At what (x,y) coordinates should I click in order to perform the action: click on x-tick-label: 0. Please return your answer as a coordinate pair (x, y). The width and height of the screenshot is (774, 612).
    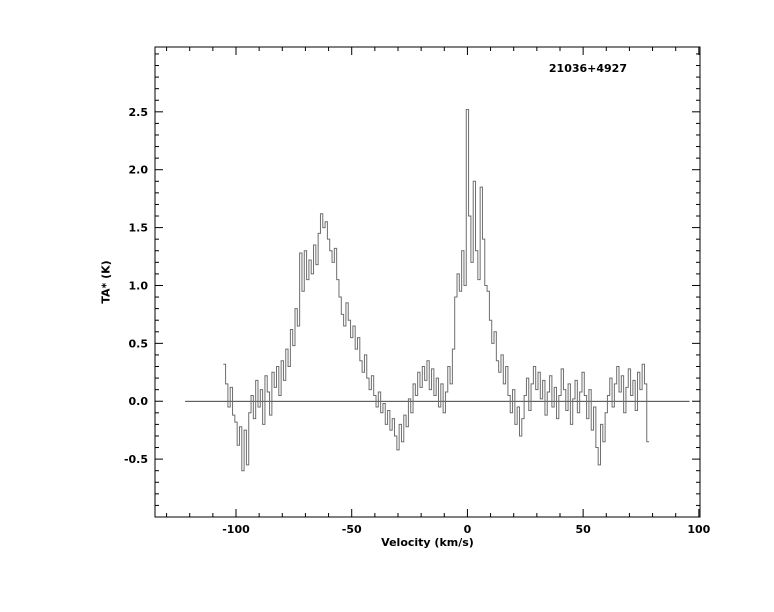
    Looking at the image, I should click on (468, 529).